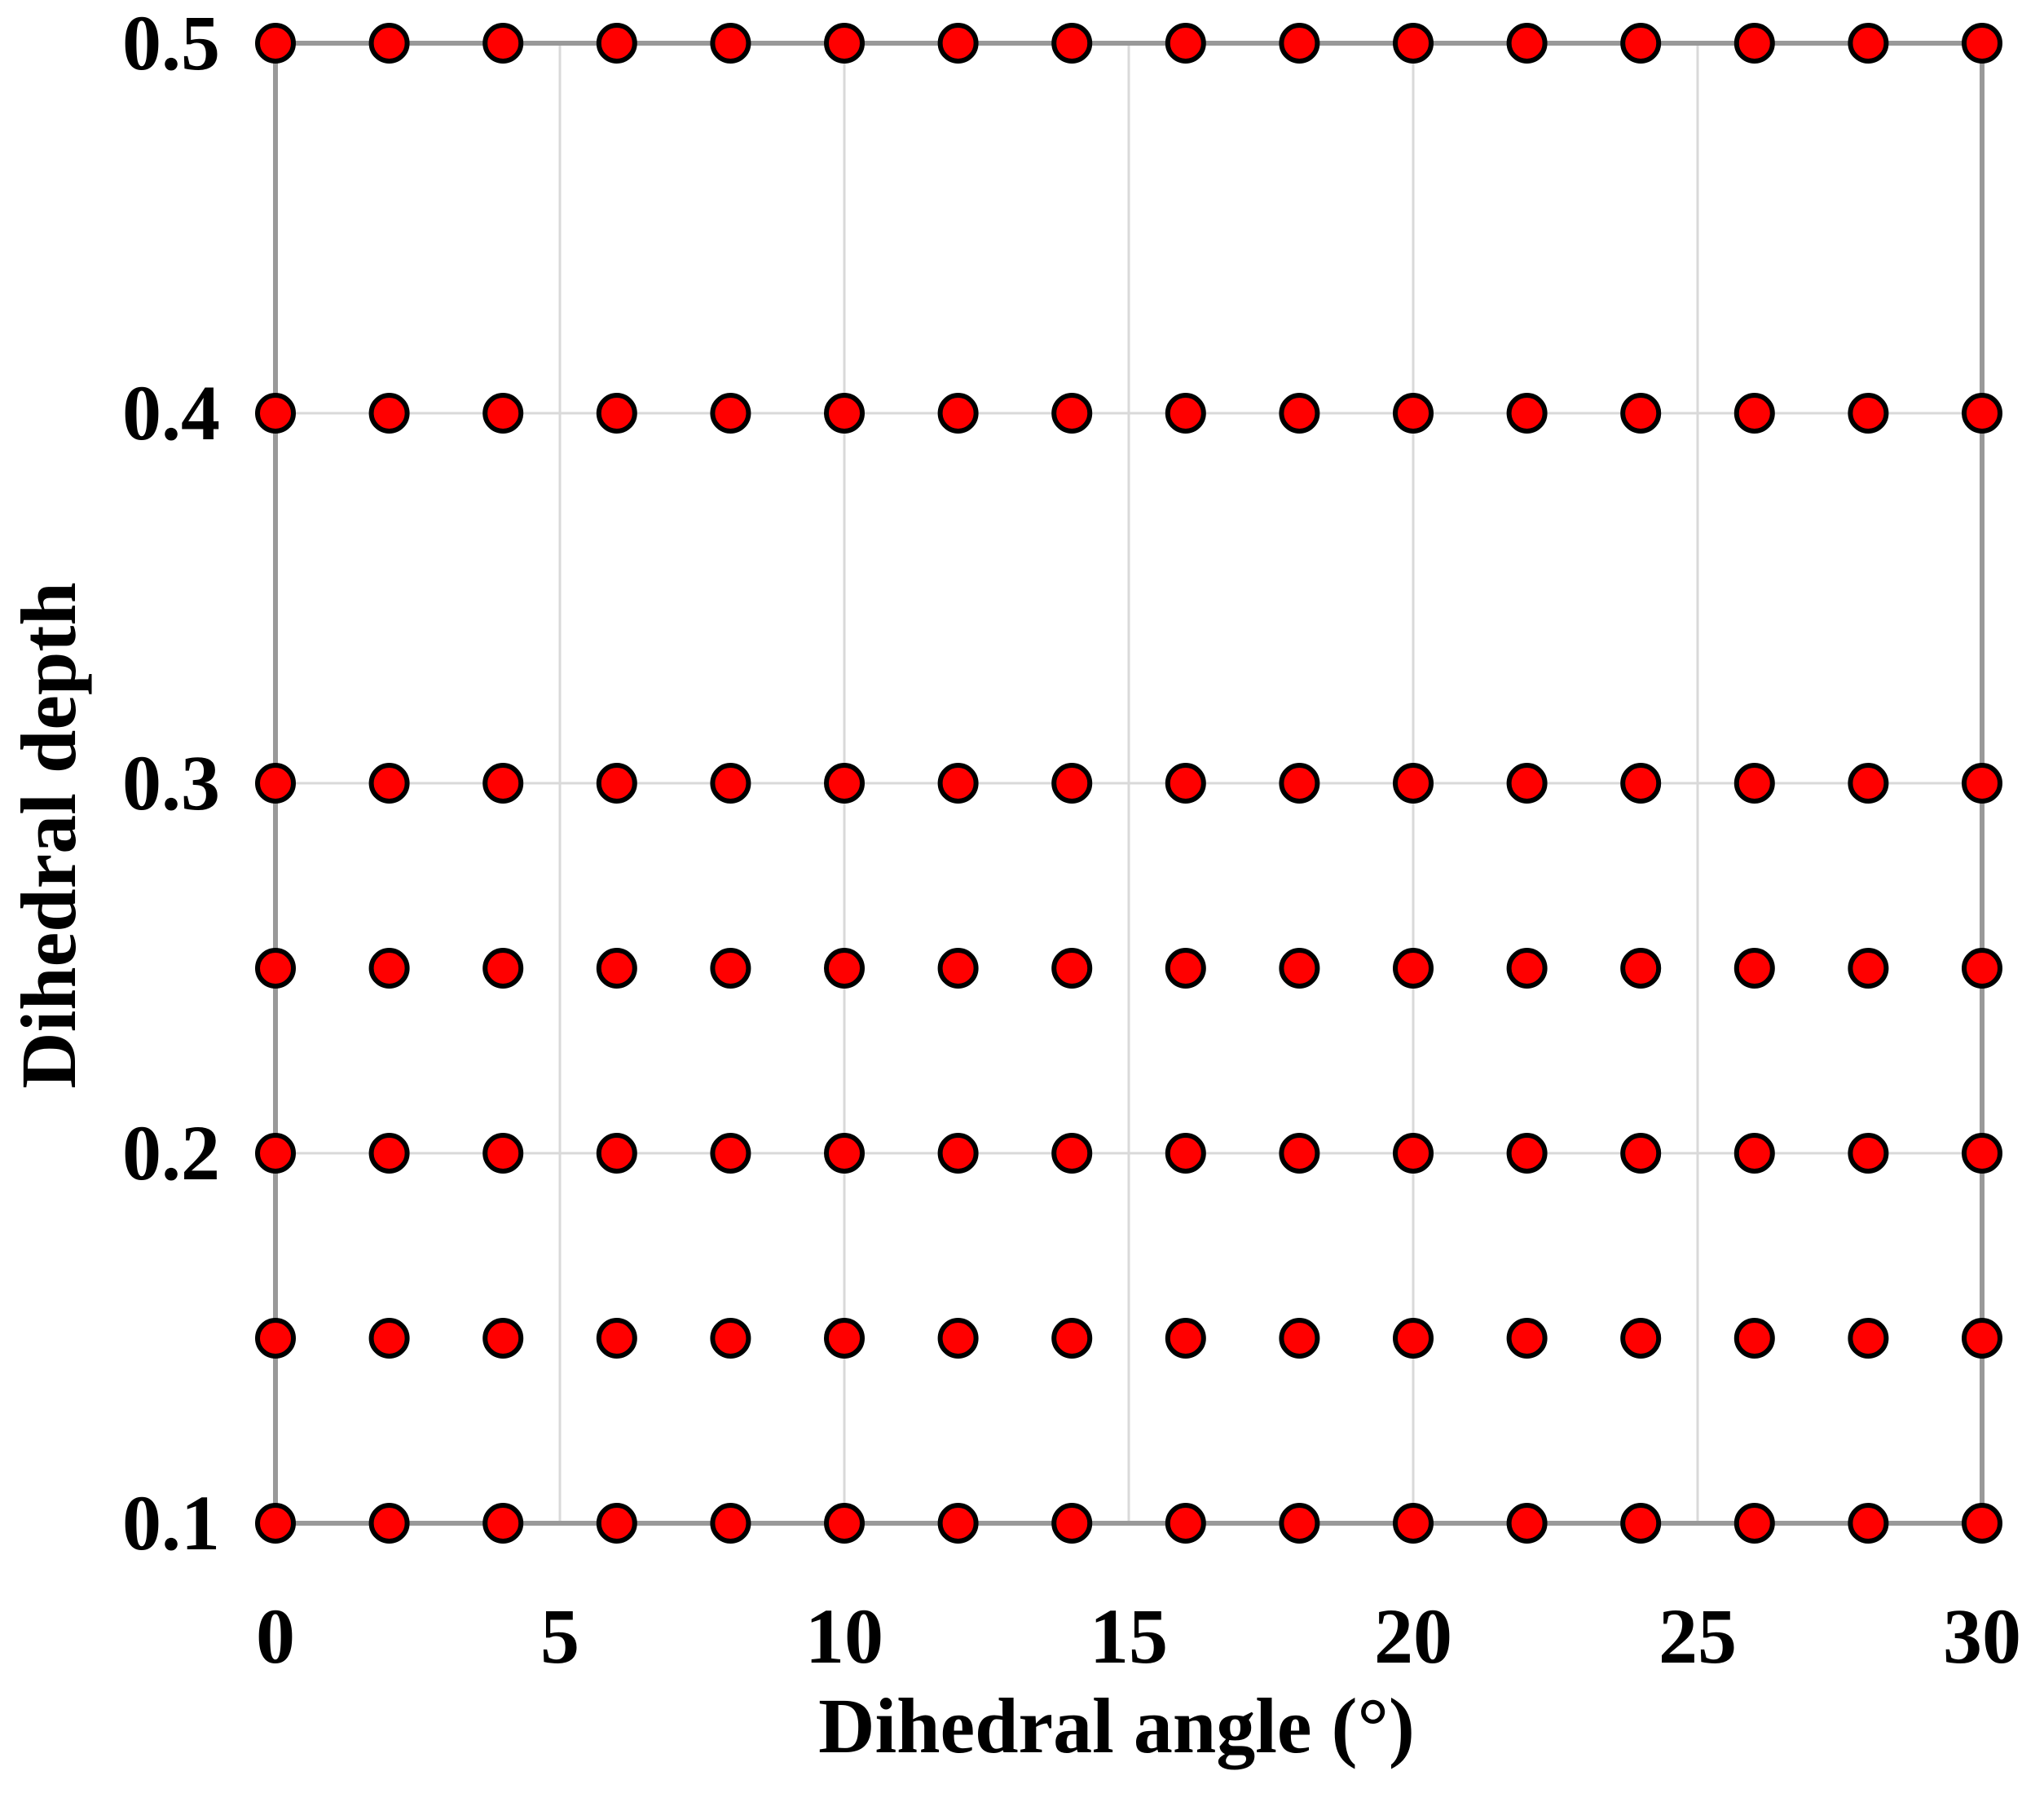 Image resolution: width=2044 pixels, height=1793 pixels. What do you see at coordinates (1698, 1636) in the screenshot?
I see `x-tick-label-5: 25` at bounding box center [1698, 1636].